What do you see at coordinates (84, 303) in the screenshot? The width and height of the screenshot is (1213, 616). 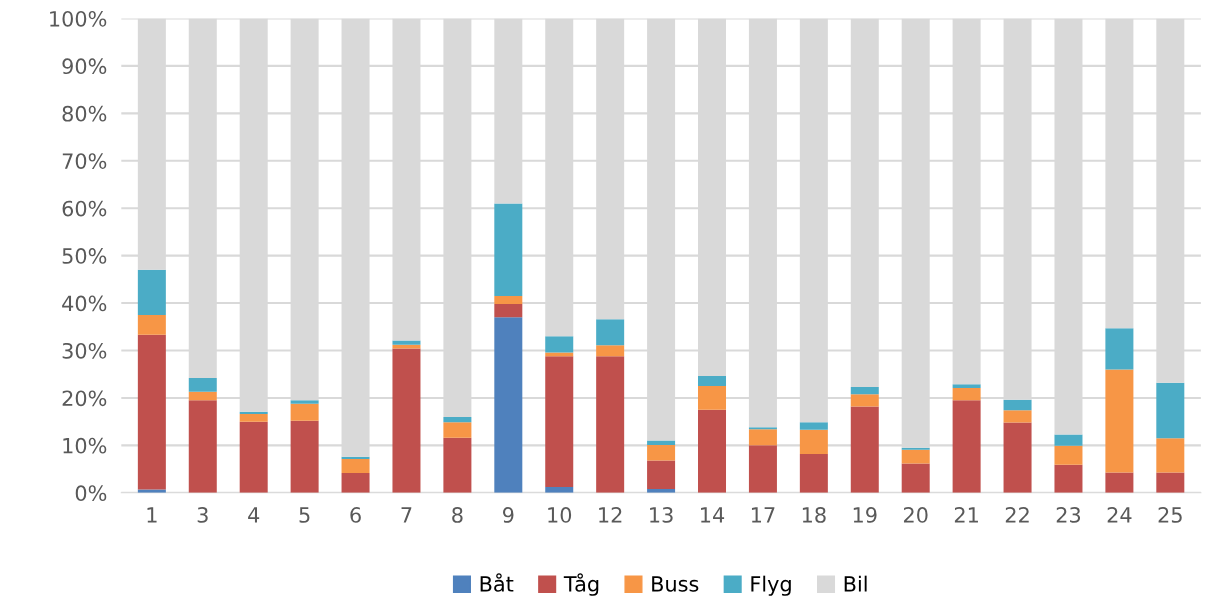 I see `y-tick-label: 40%` at bounding box center [84, 303].